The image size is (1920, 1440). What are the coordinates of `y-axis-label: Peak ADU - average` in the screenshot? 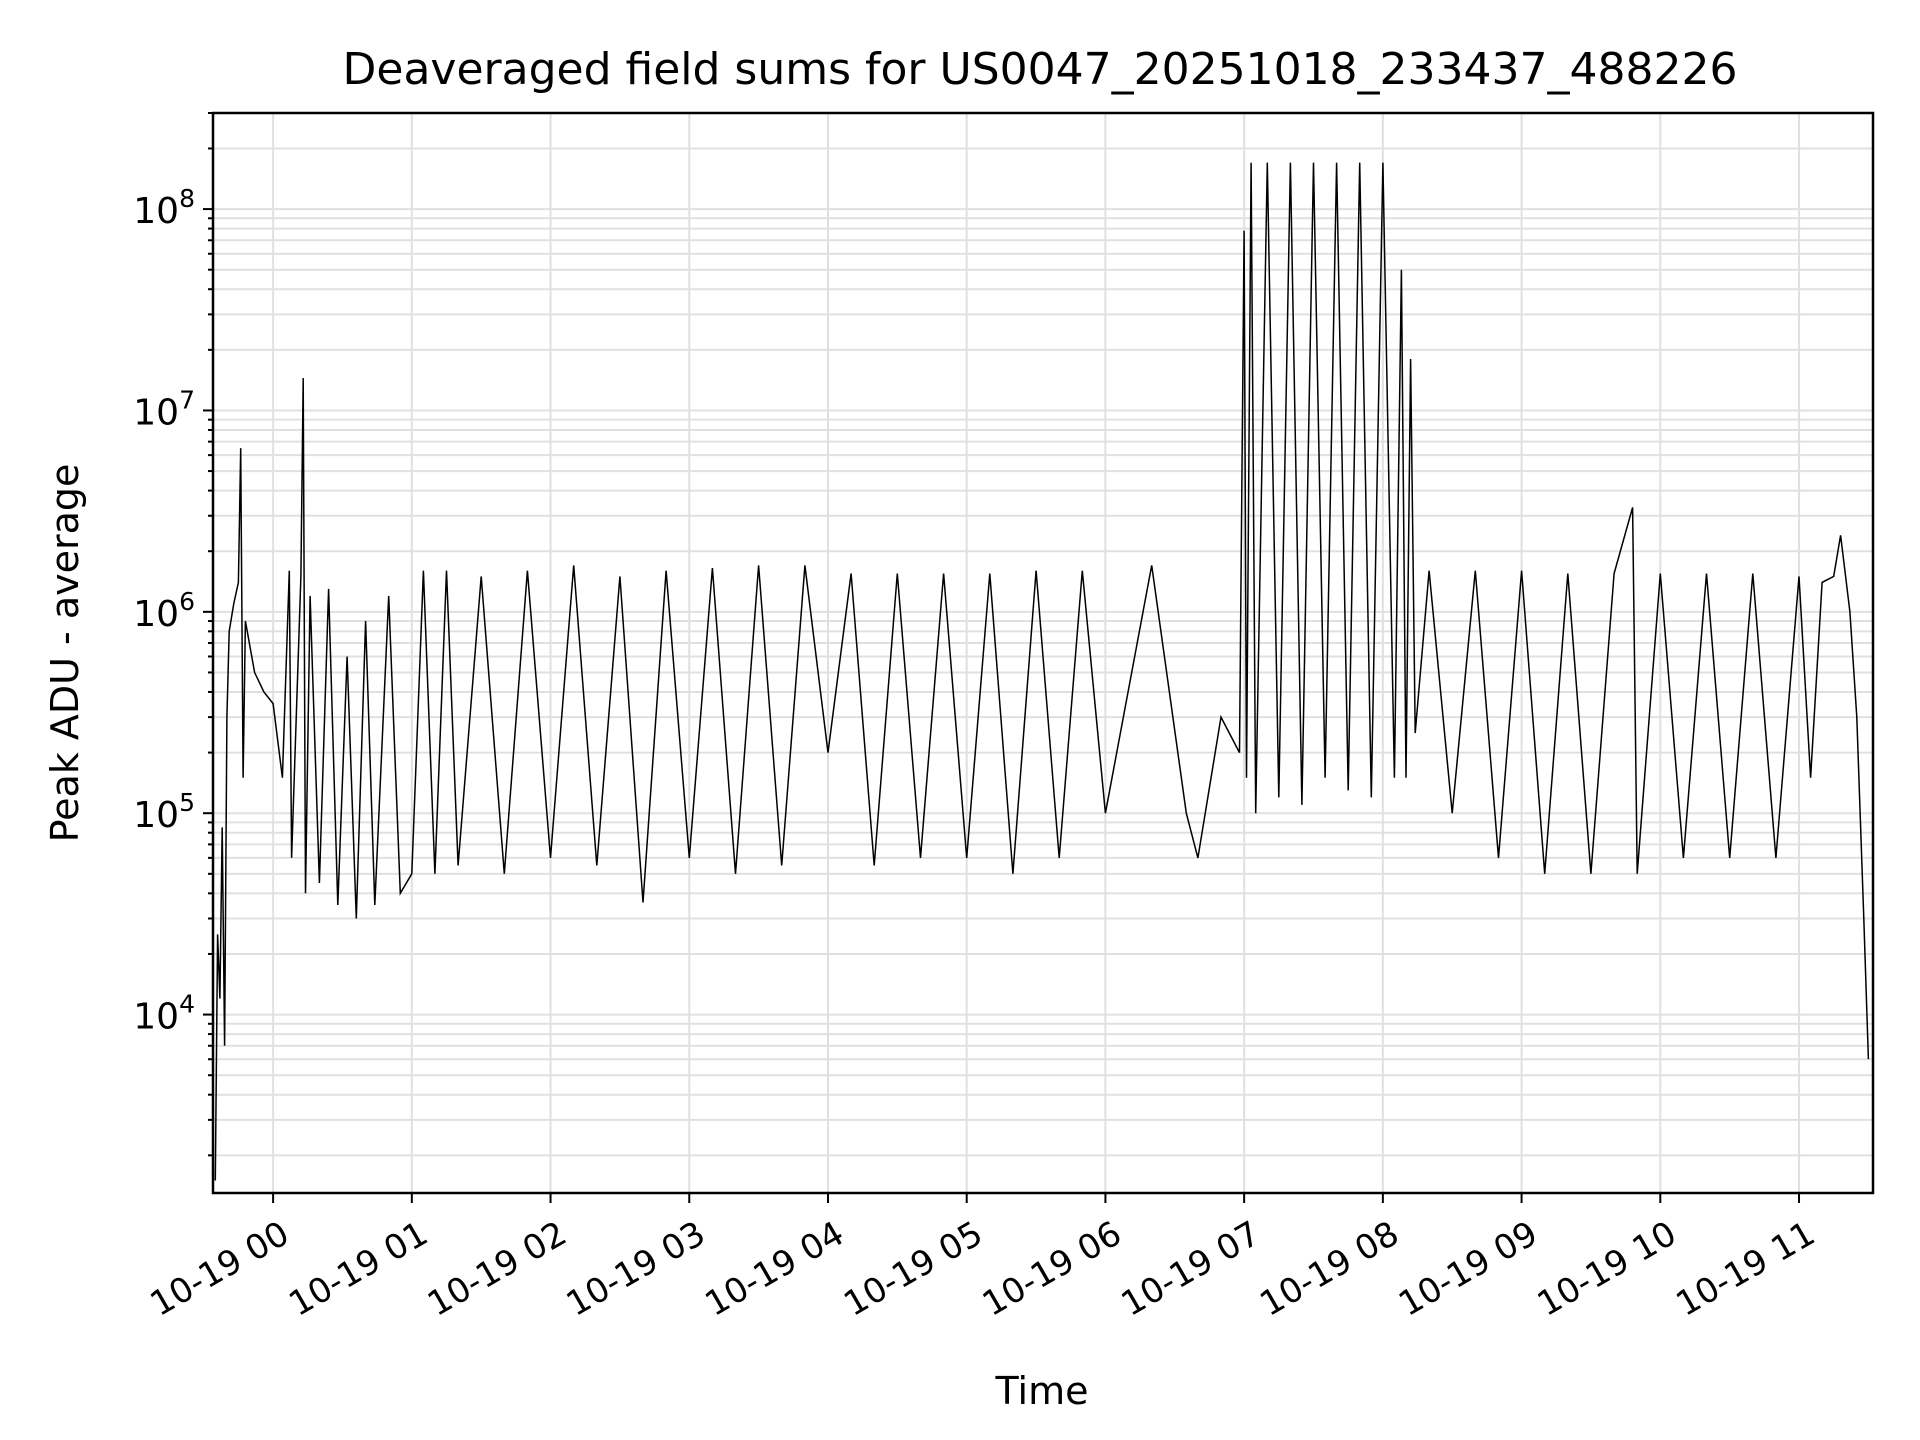 It's located at (65, 653).